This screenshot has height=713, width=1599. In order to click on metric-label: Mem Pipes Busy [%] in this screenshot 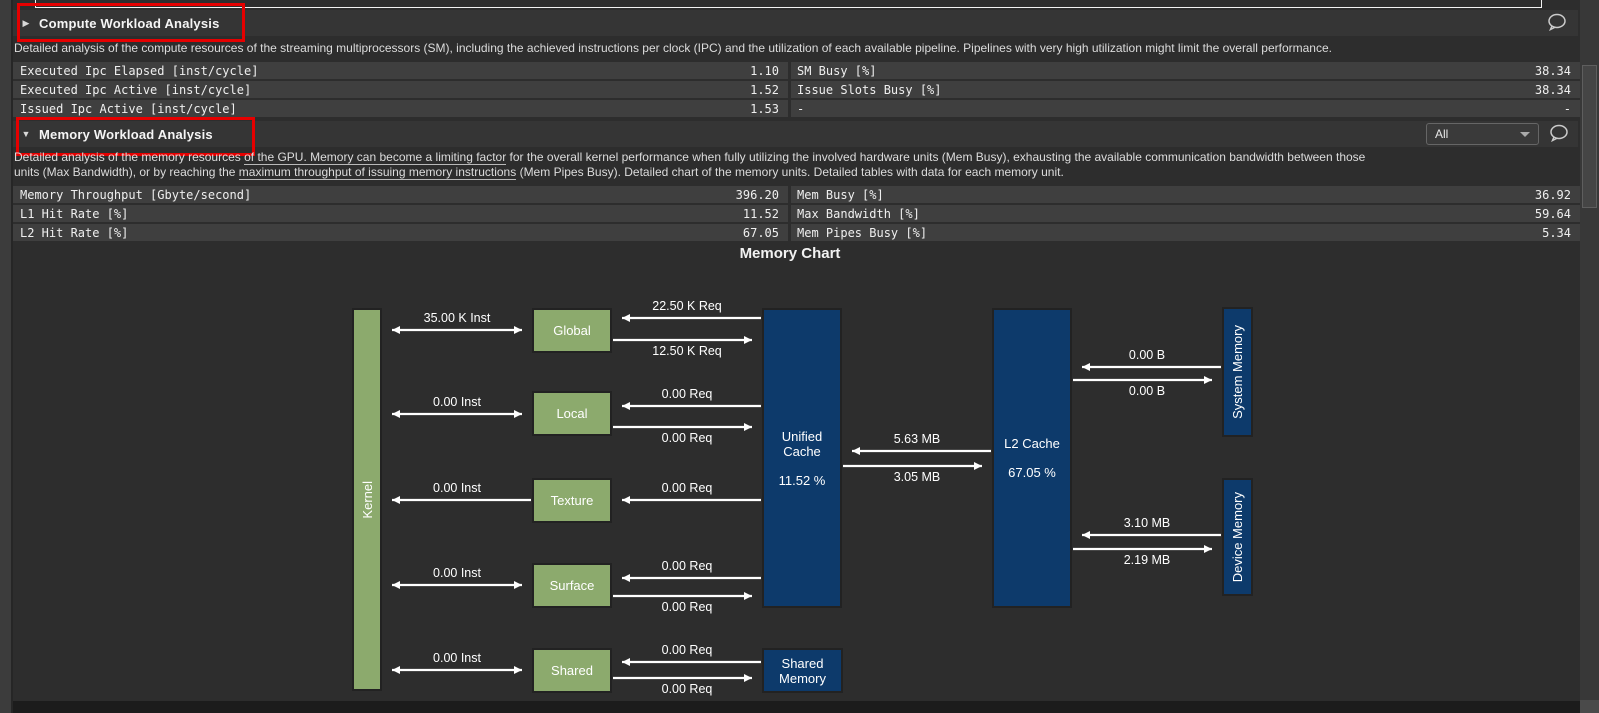, I will do `click(862, 232)`.